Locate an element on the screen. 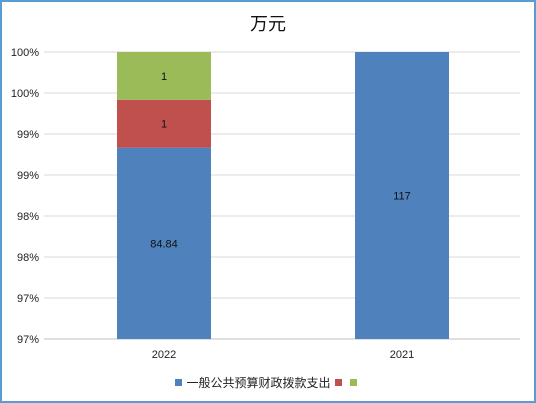 The width and height of the screenshot is (536, 403). legend-item: 一般公共预算财政拨款支出 is located at coordinates (253, 382).